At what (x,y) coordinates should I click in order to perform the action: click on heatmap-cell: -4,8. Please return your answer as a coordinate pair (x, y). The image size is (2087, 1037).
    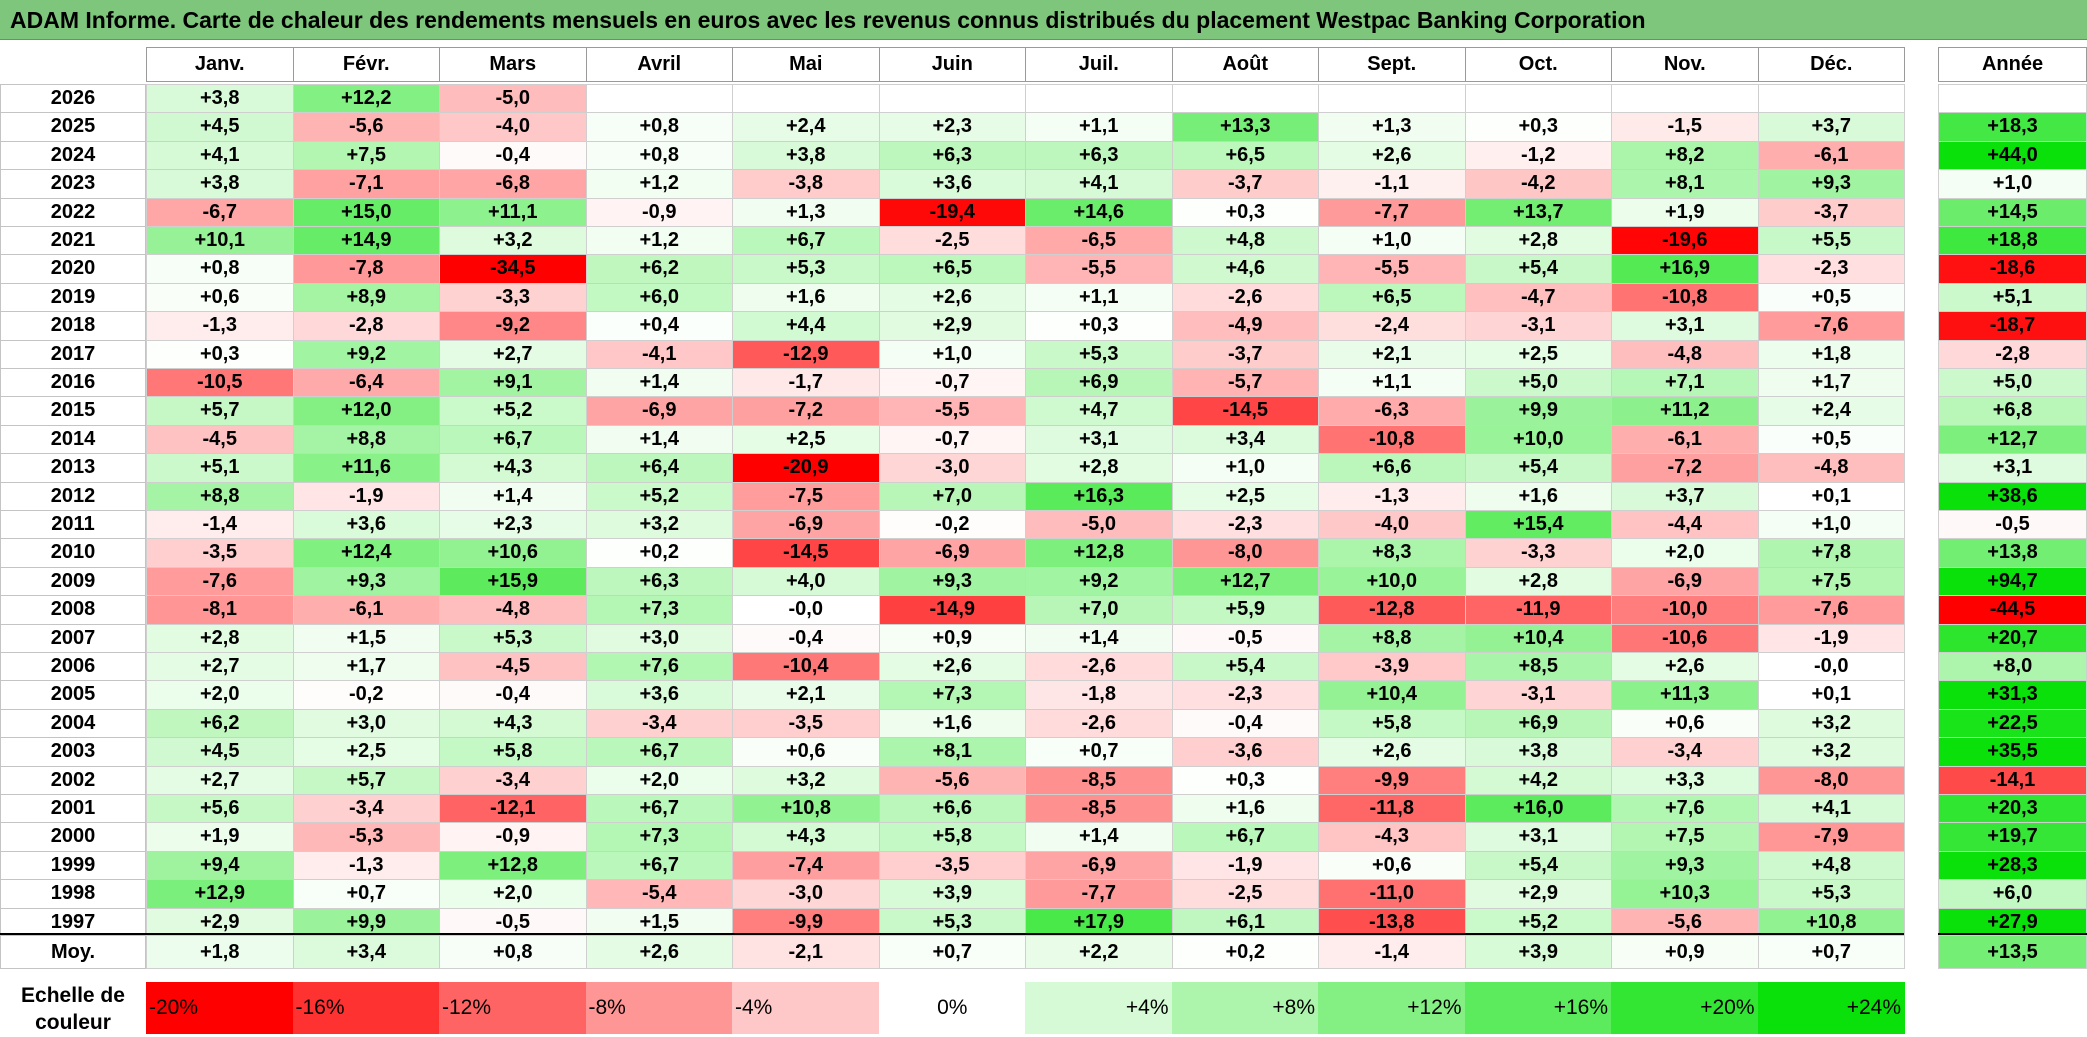
    Looking at the image, I should click on (513, 610).